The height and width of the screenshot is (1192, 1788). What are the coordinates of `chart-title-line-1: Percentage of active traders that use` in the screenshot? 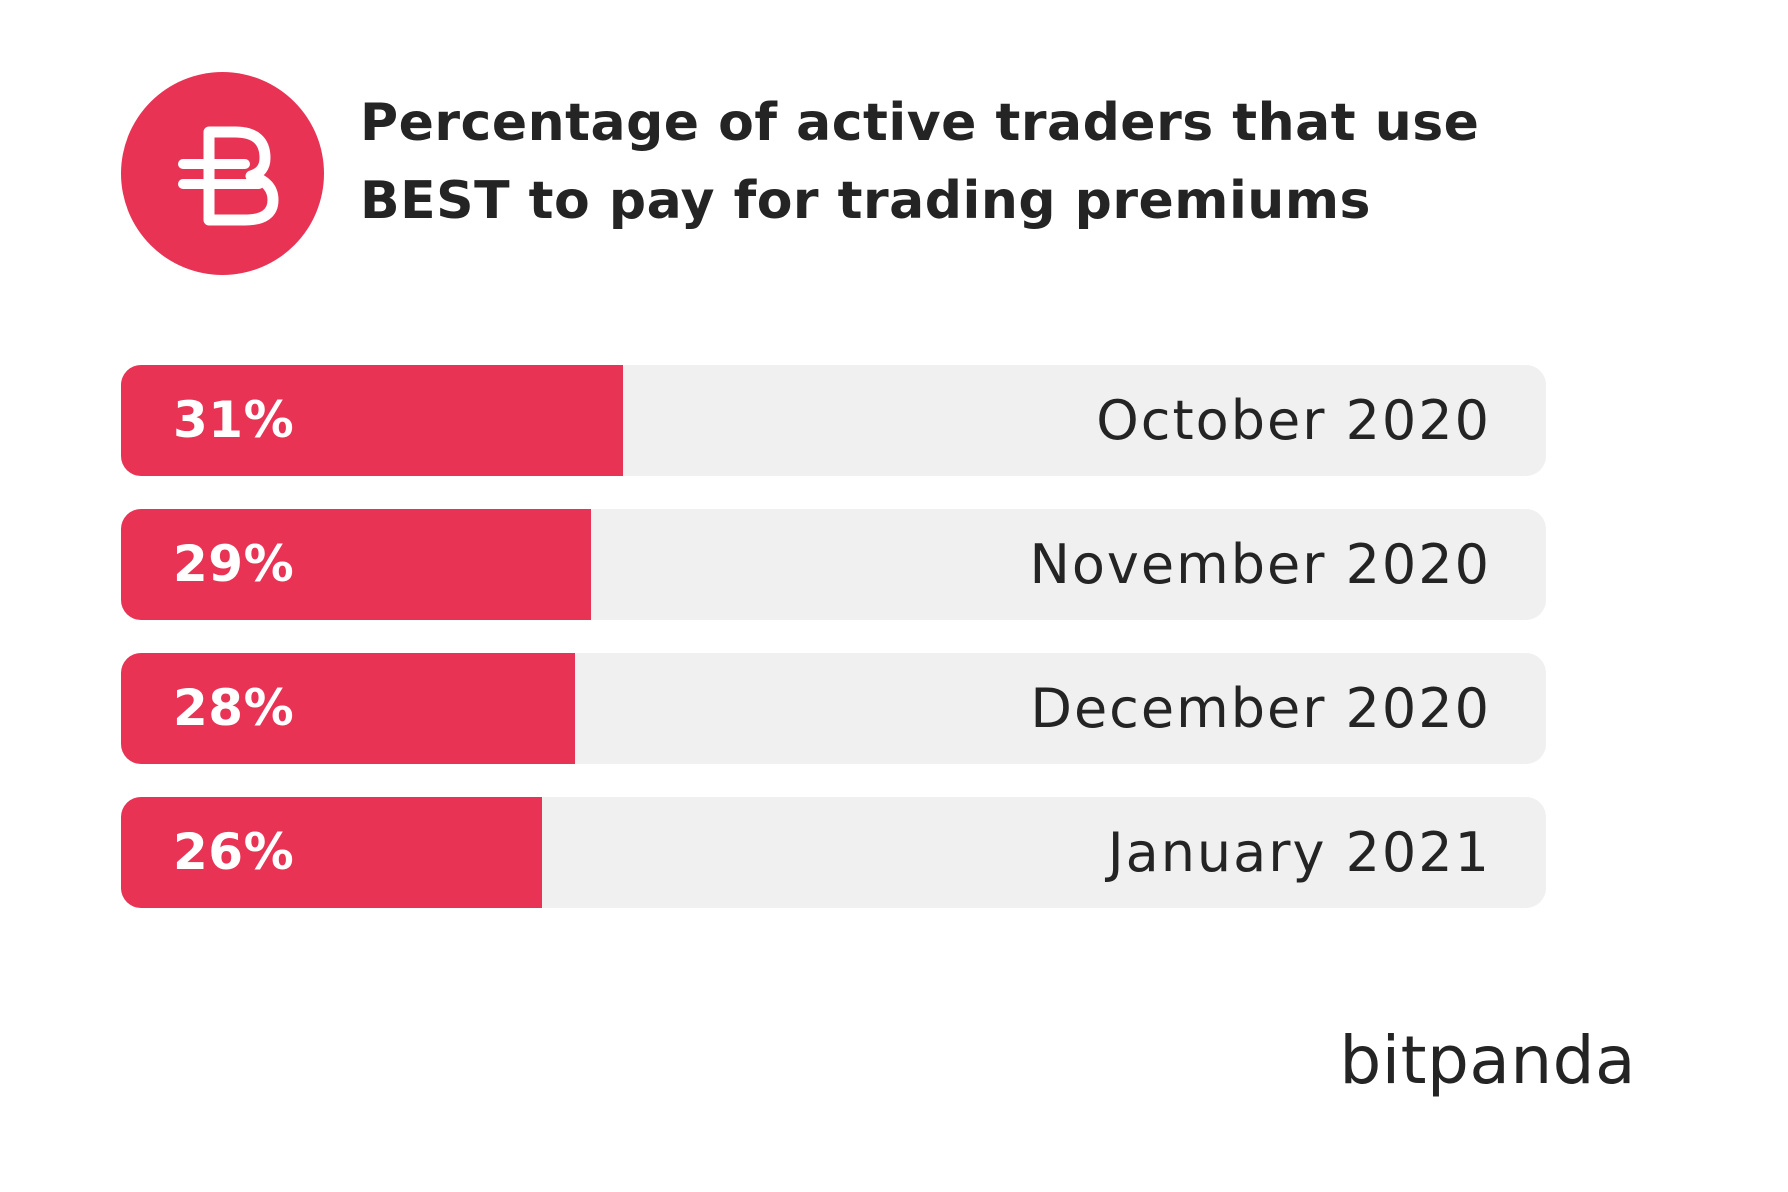 It's located at (920, 123).